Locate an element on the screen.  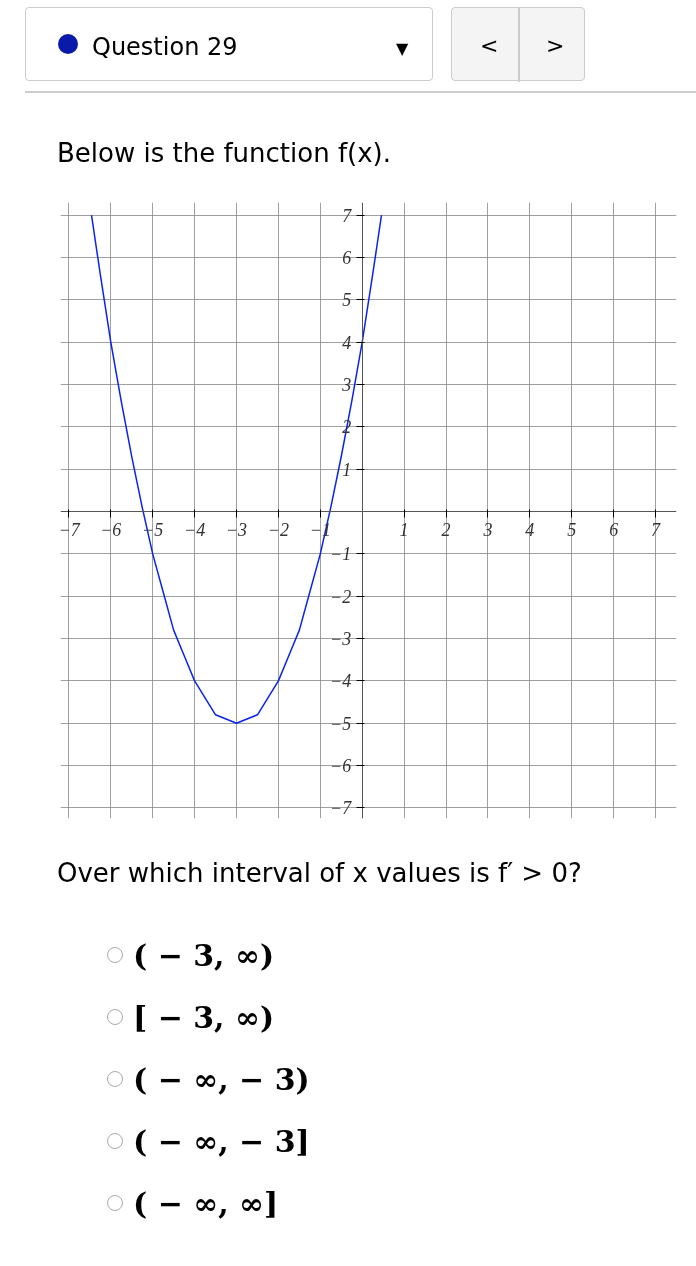
text: [ − 3, ∞) is located at coordinates (204, 1017).